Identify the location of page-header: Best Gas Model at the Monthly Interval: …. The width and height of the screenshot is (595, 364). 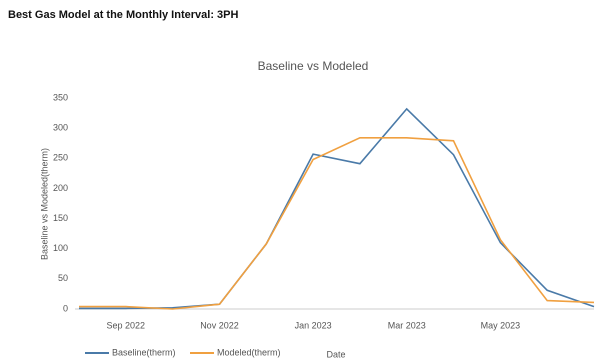
(123, 15).